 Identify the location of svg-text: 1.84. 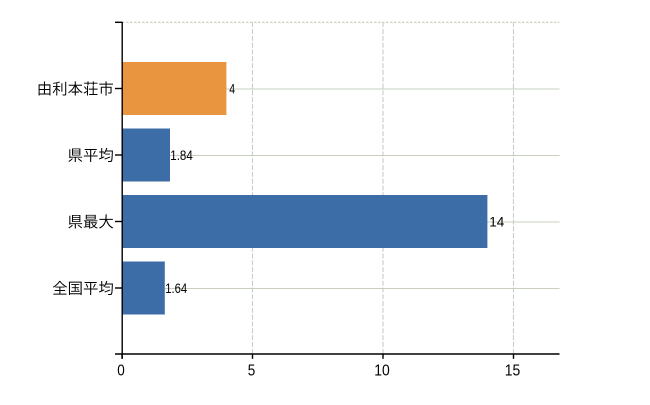
(181, 156).